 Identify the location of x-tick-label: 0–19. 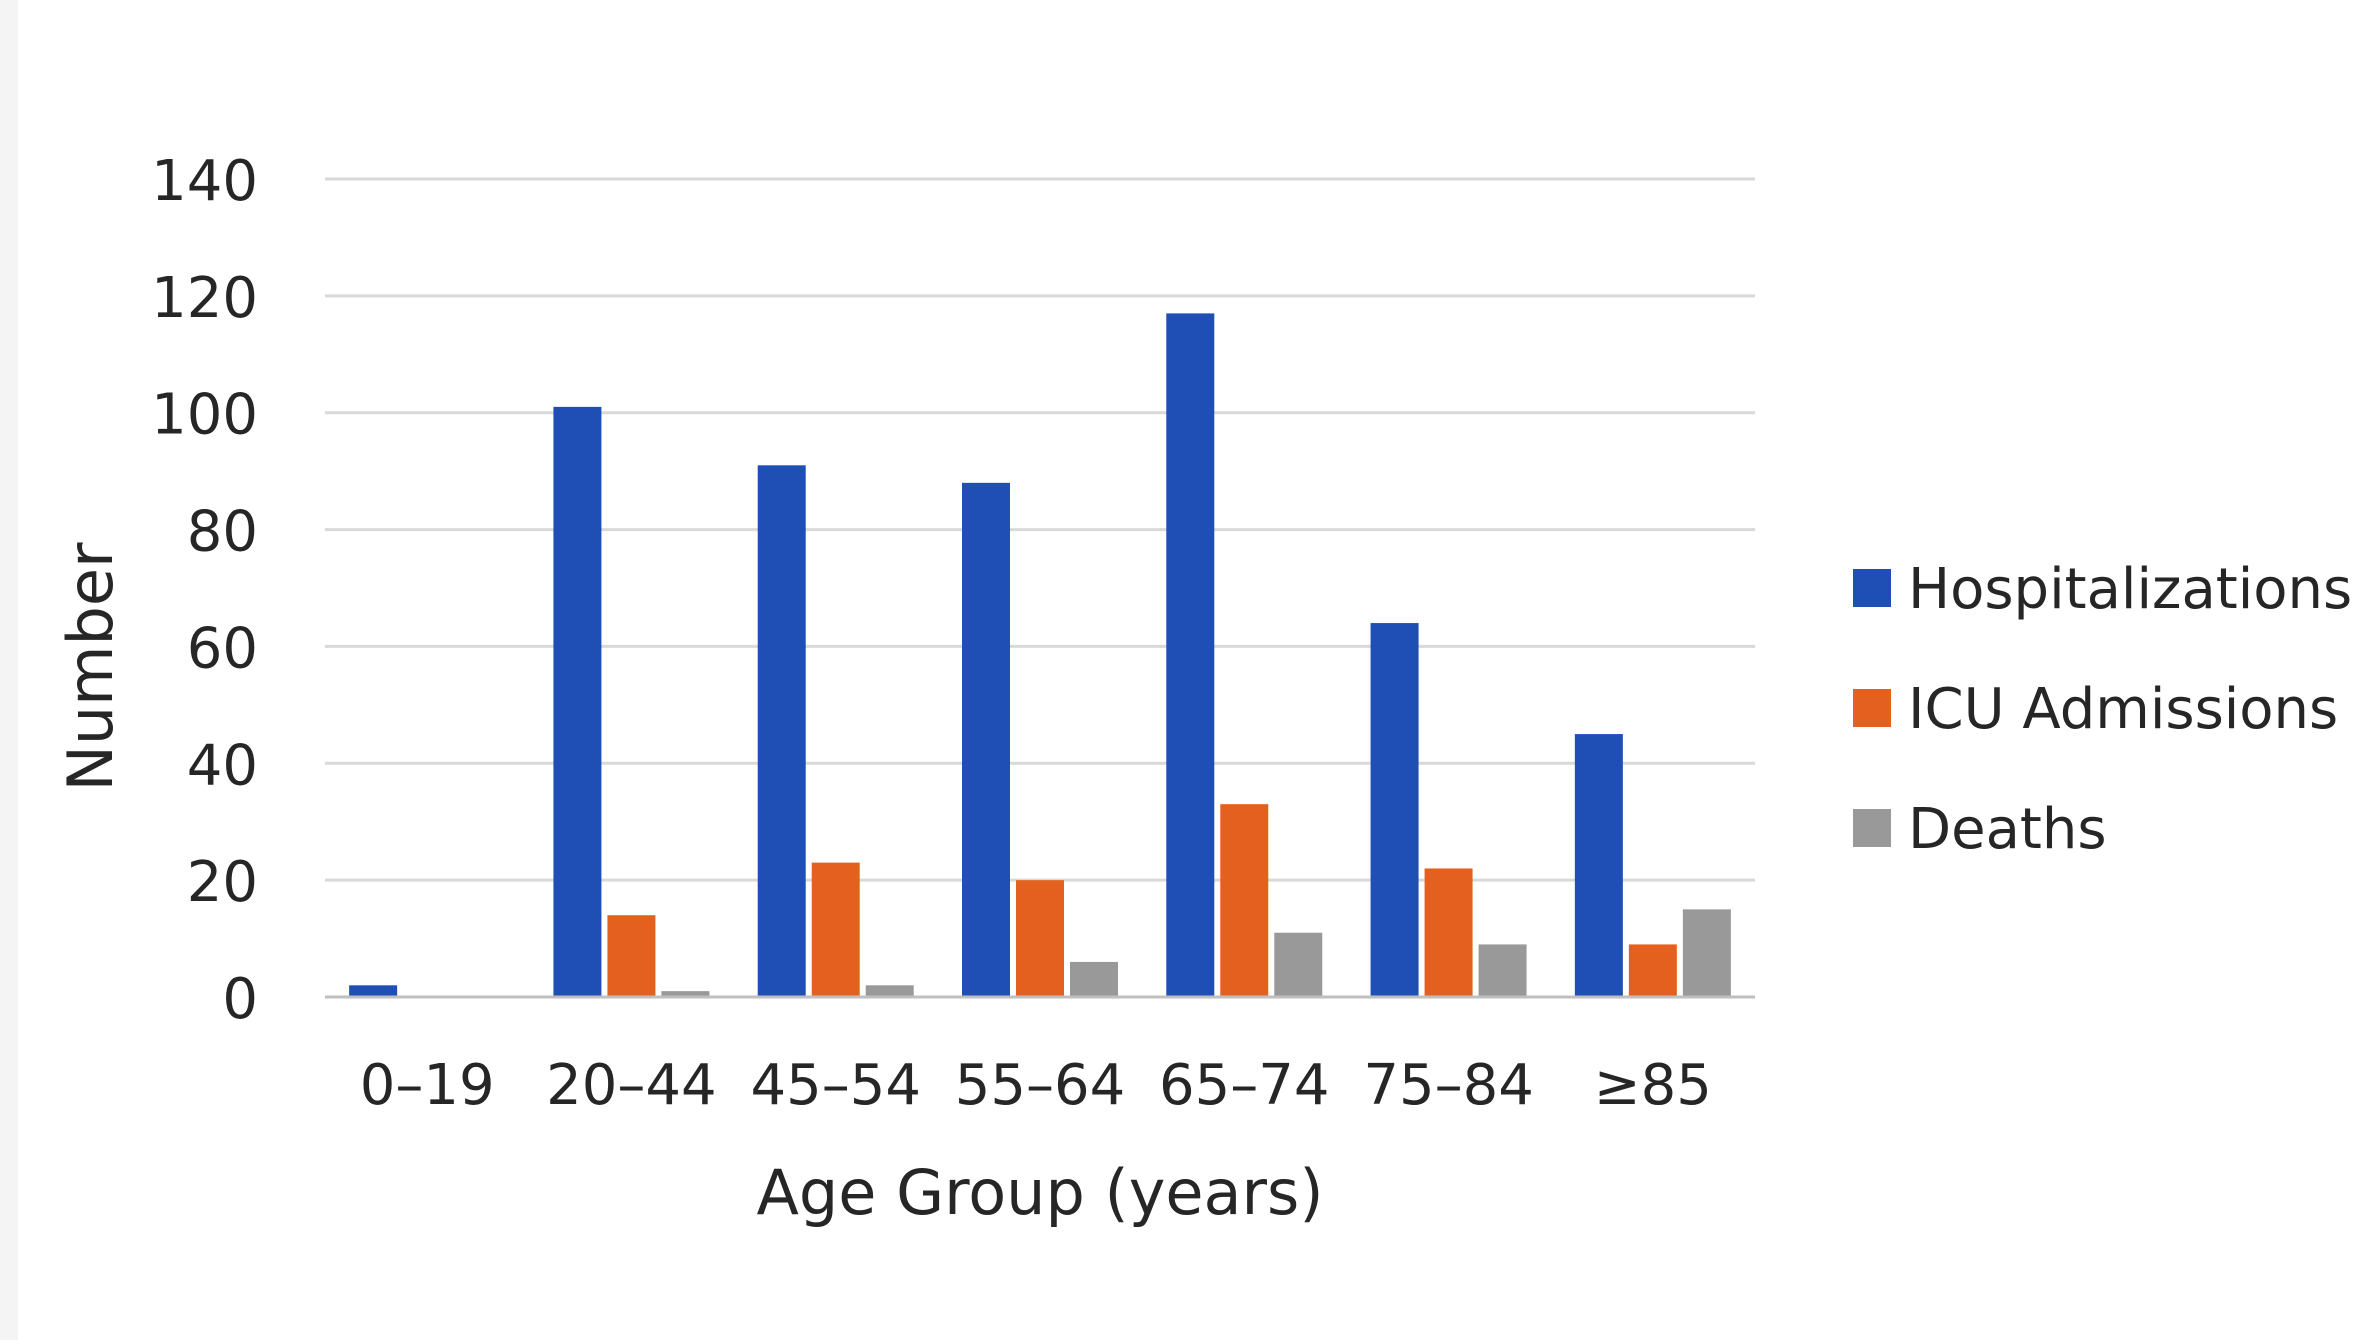
(427, 1085).